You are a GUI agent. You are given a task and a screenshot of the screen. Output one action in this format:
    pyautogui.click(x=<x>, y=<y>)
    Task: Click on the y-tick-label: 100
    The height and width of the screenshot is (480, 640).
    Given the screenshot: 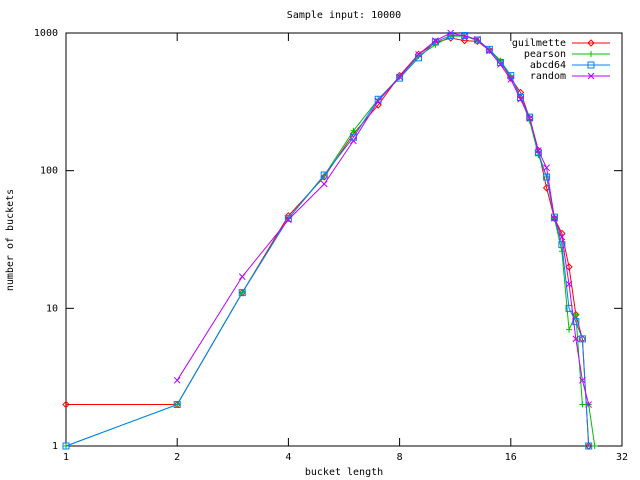 What is the action you would take?
    pyautogui.click(x=49, y=171)
    